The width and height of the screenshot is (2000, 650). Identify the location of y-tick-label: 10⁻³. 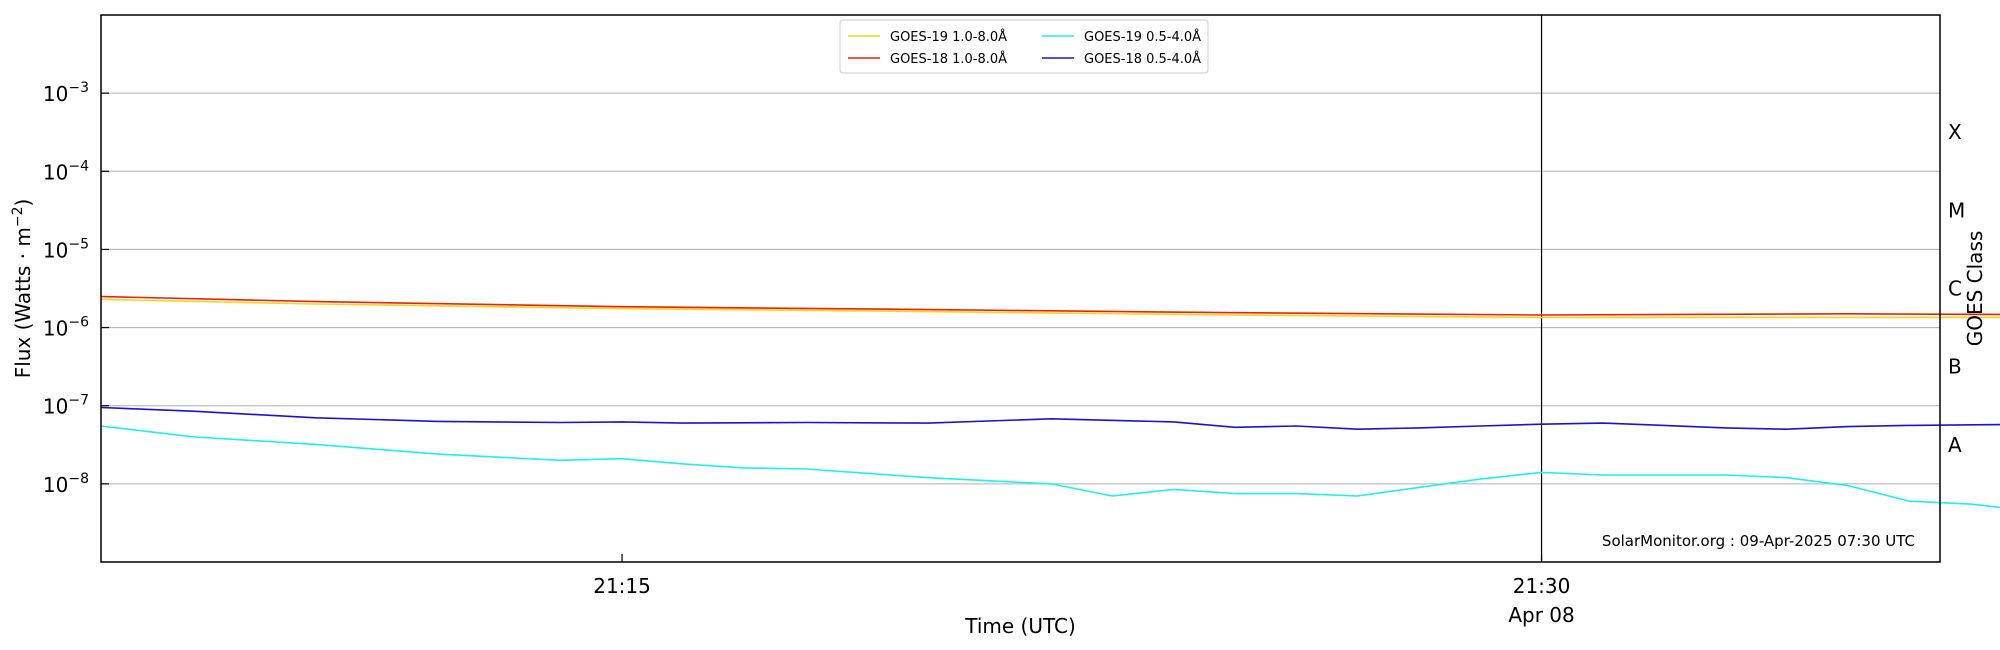
(66, 93).